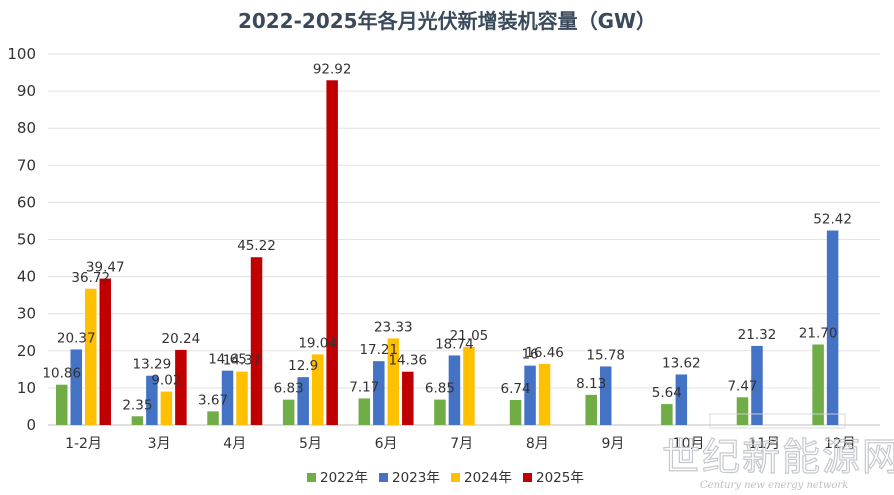 The width and height of the screenshot is (894, 495). What do you see at coordinates (447, 21) in the screenshot?
I see `chart-title: 2022-2025年各月光伏新增装机容量（GW）` at bounding box center [447, 21].